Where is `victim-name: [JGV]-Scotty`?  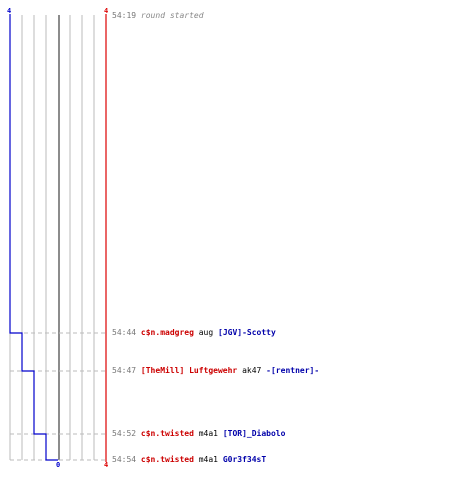 victim-name: [JGV]-Scotty is located at coordinates (247, 332).